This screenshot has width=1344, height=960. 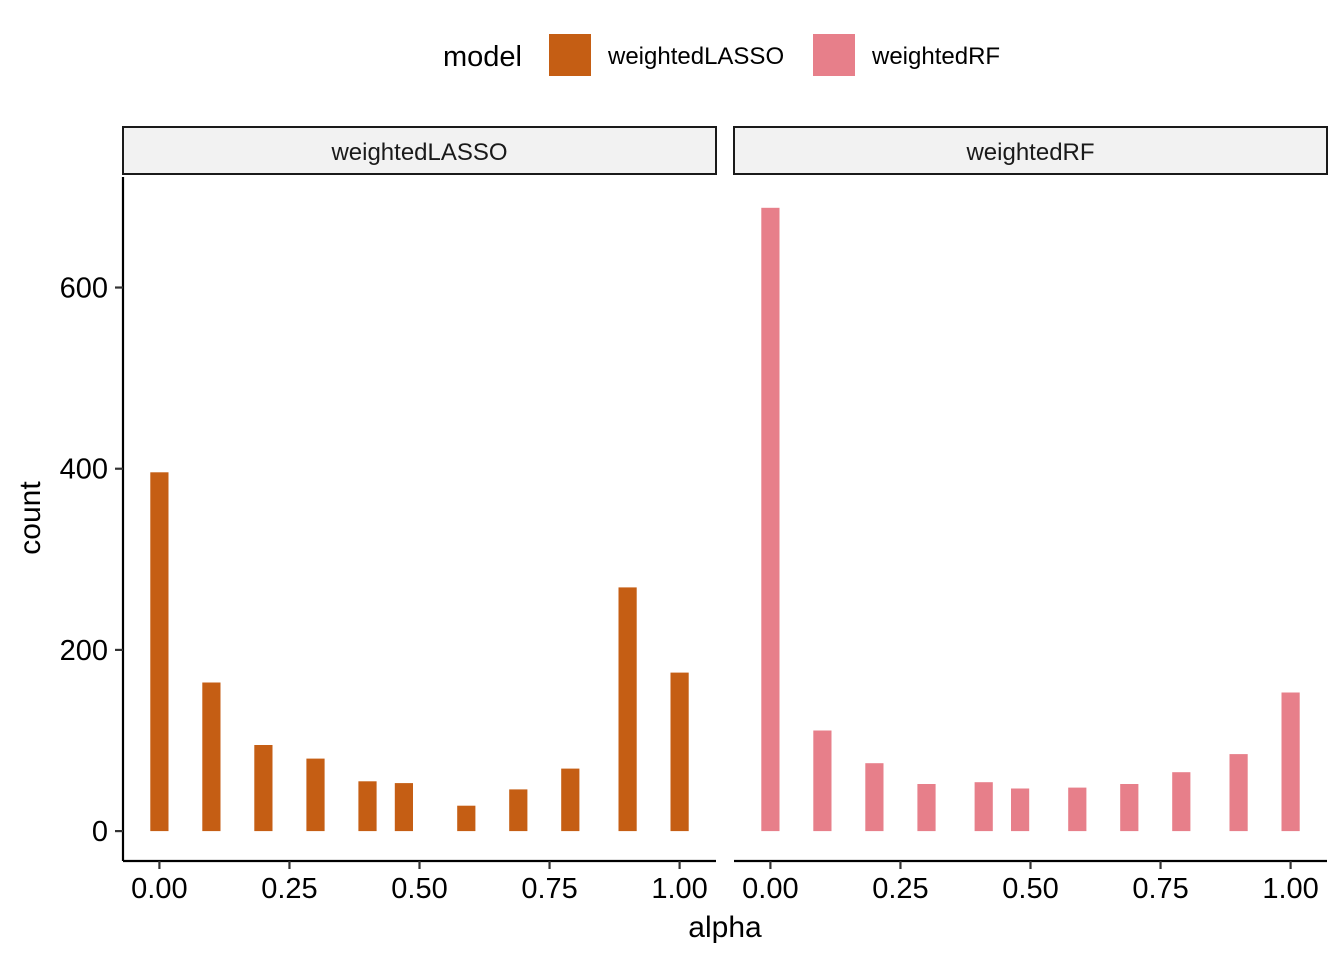 What do you see at coordinates (92, 519) in the screenshot?
I see `y-axis: 0 200 400 600` at bounding box center [92, 519].